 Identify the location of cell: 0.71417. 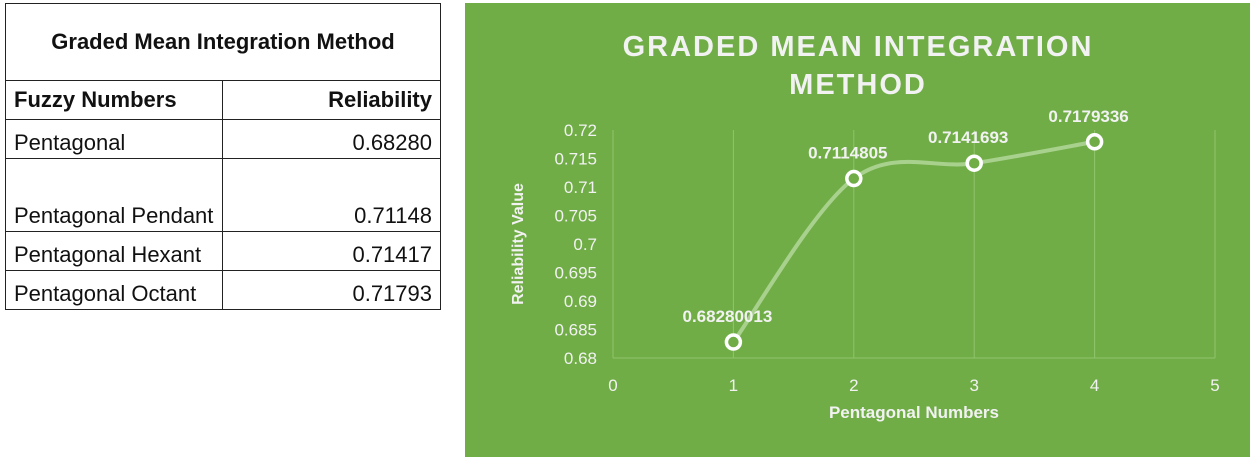
(331, 251).